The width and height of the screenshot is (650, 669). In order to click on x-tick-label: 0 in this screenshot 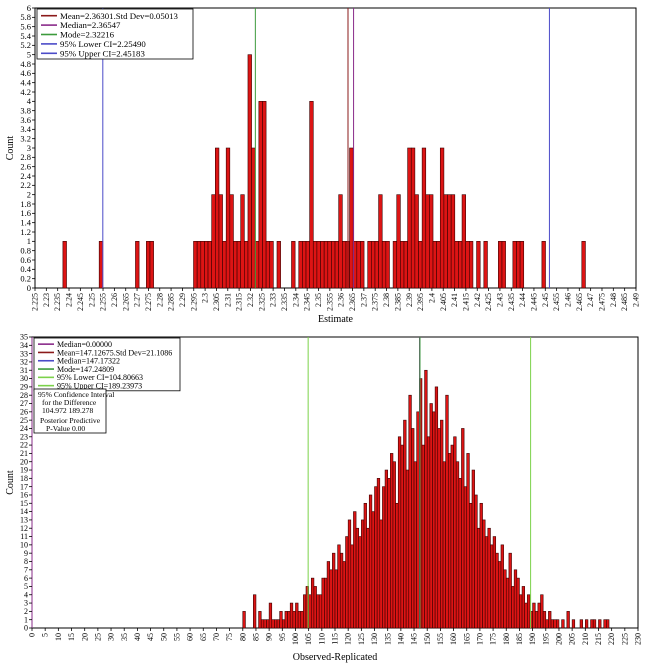, I will do `click(32, 635)`.